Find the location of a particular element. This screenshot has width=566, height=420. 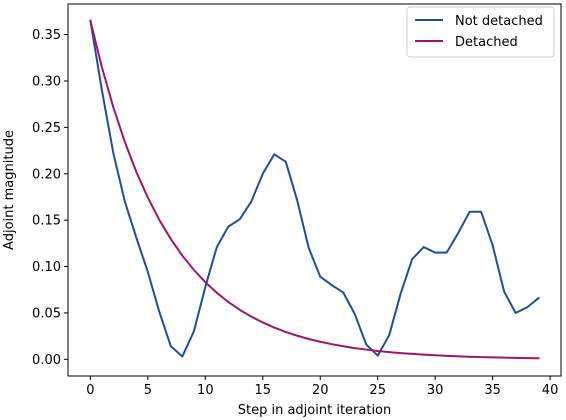

x-tick-label: 20 is located at coordinates (320, 390).